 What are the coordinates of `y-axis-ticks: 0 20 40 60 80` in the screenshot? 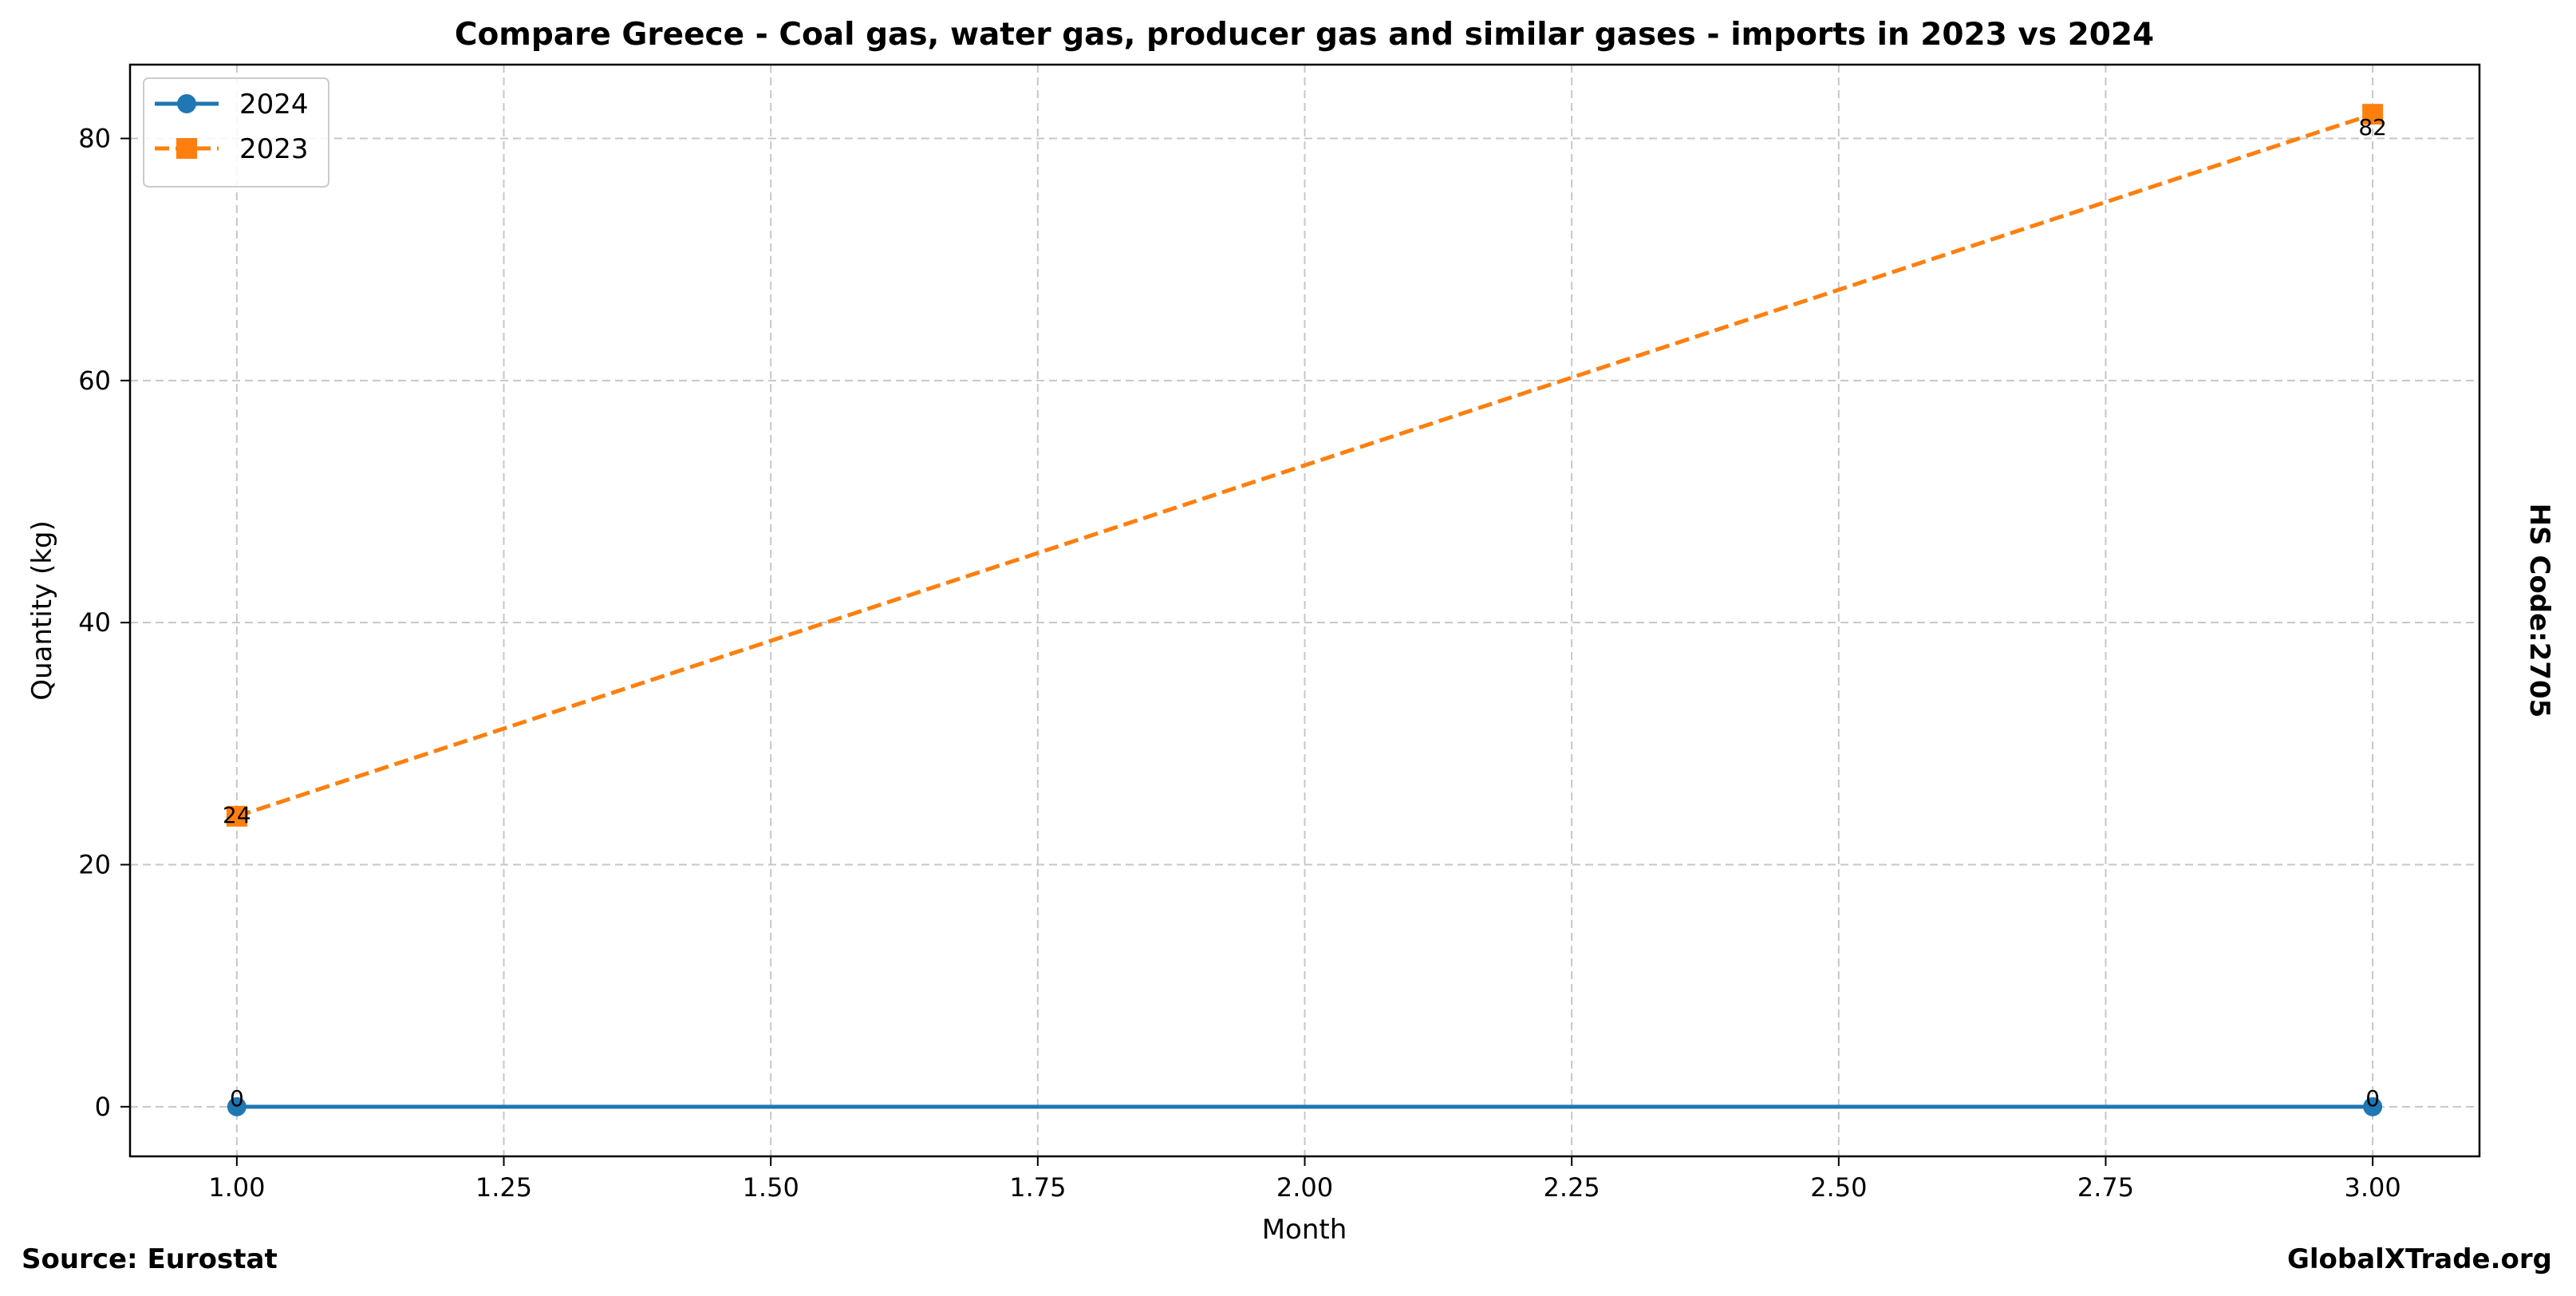 It's located at (104, 623).